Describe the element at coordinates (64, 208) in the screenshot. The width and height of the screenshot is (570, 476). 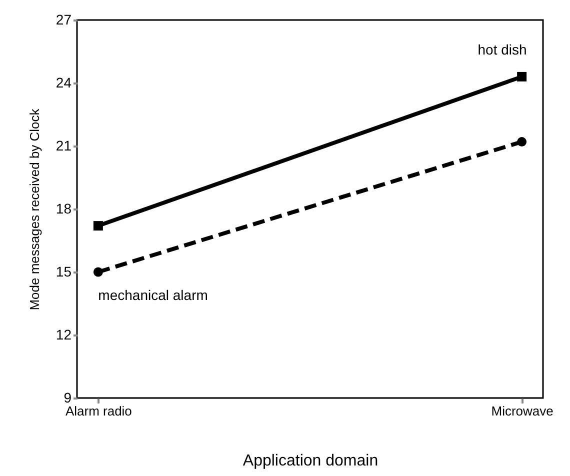
I see `y-tick-label: 18` at that location.